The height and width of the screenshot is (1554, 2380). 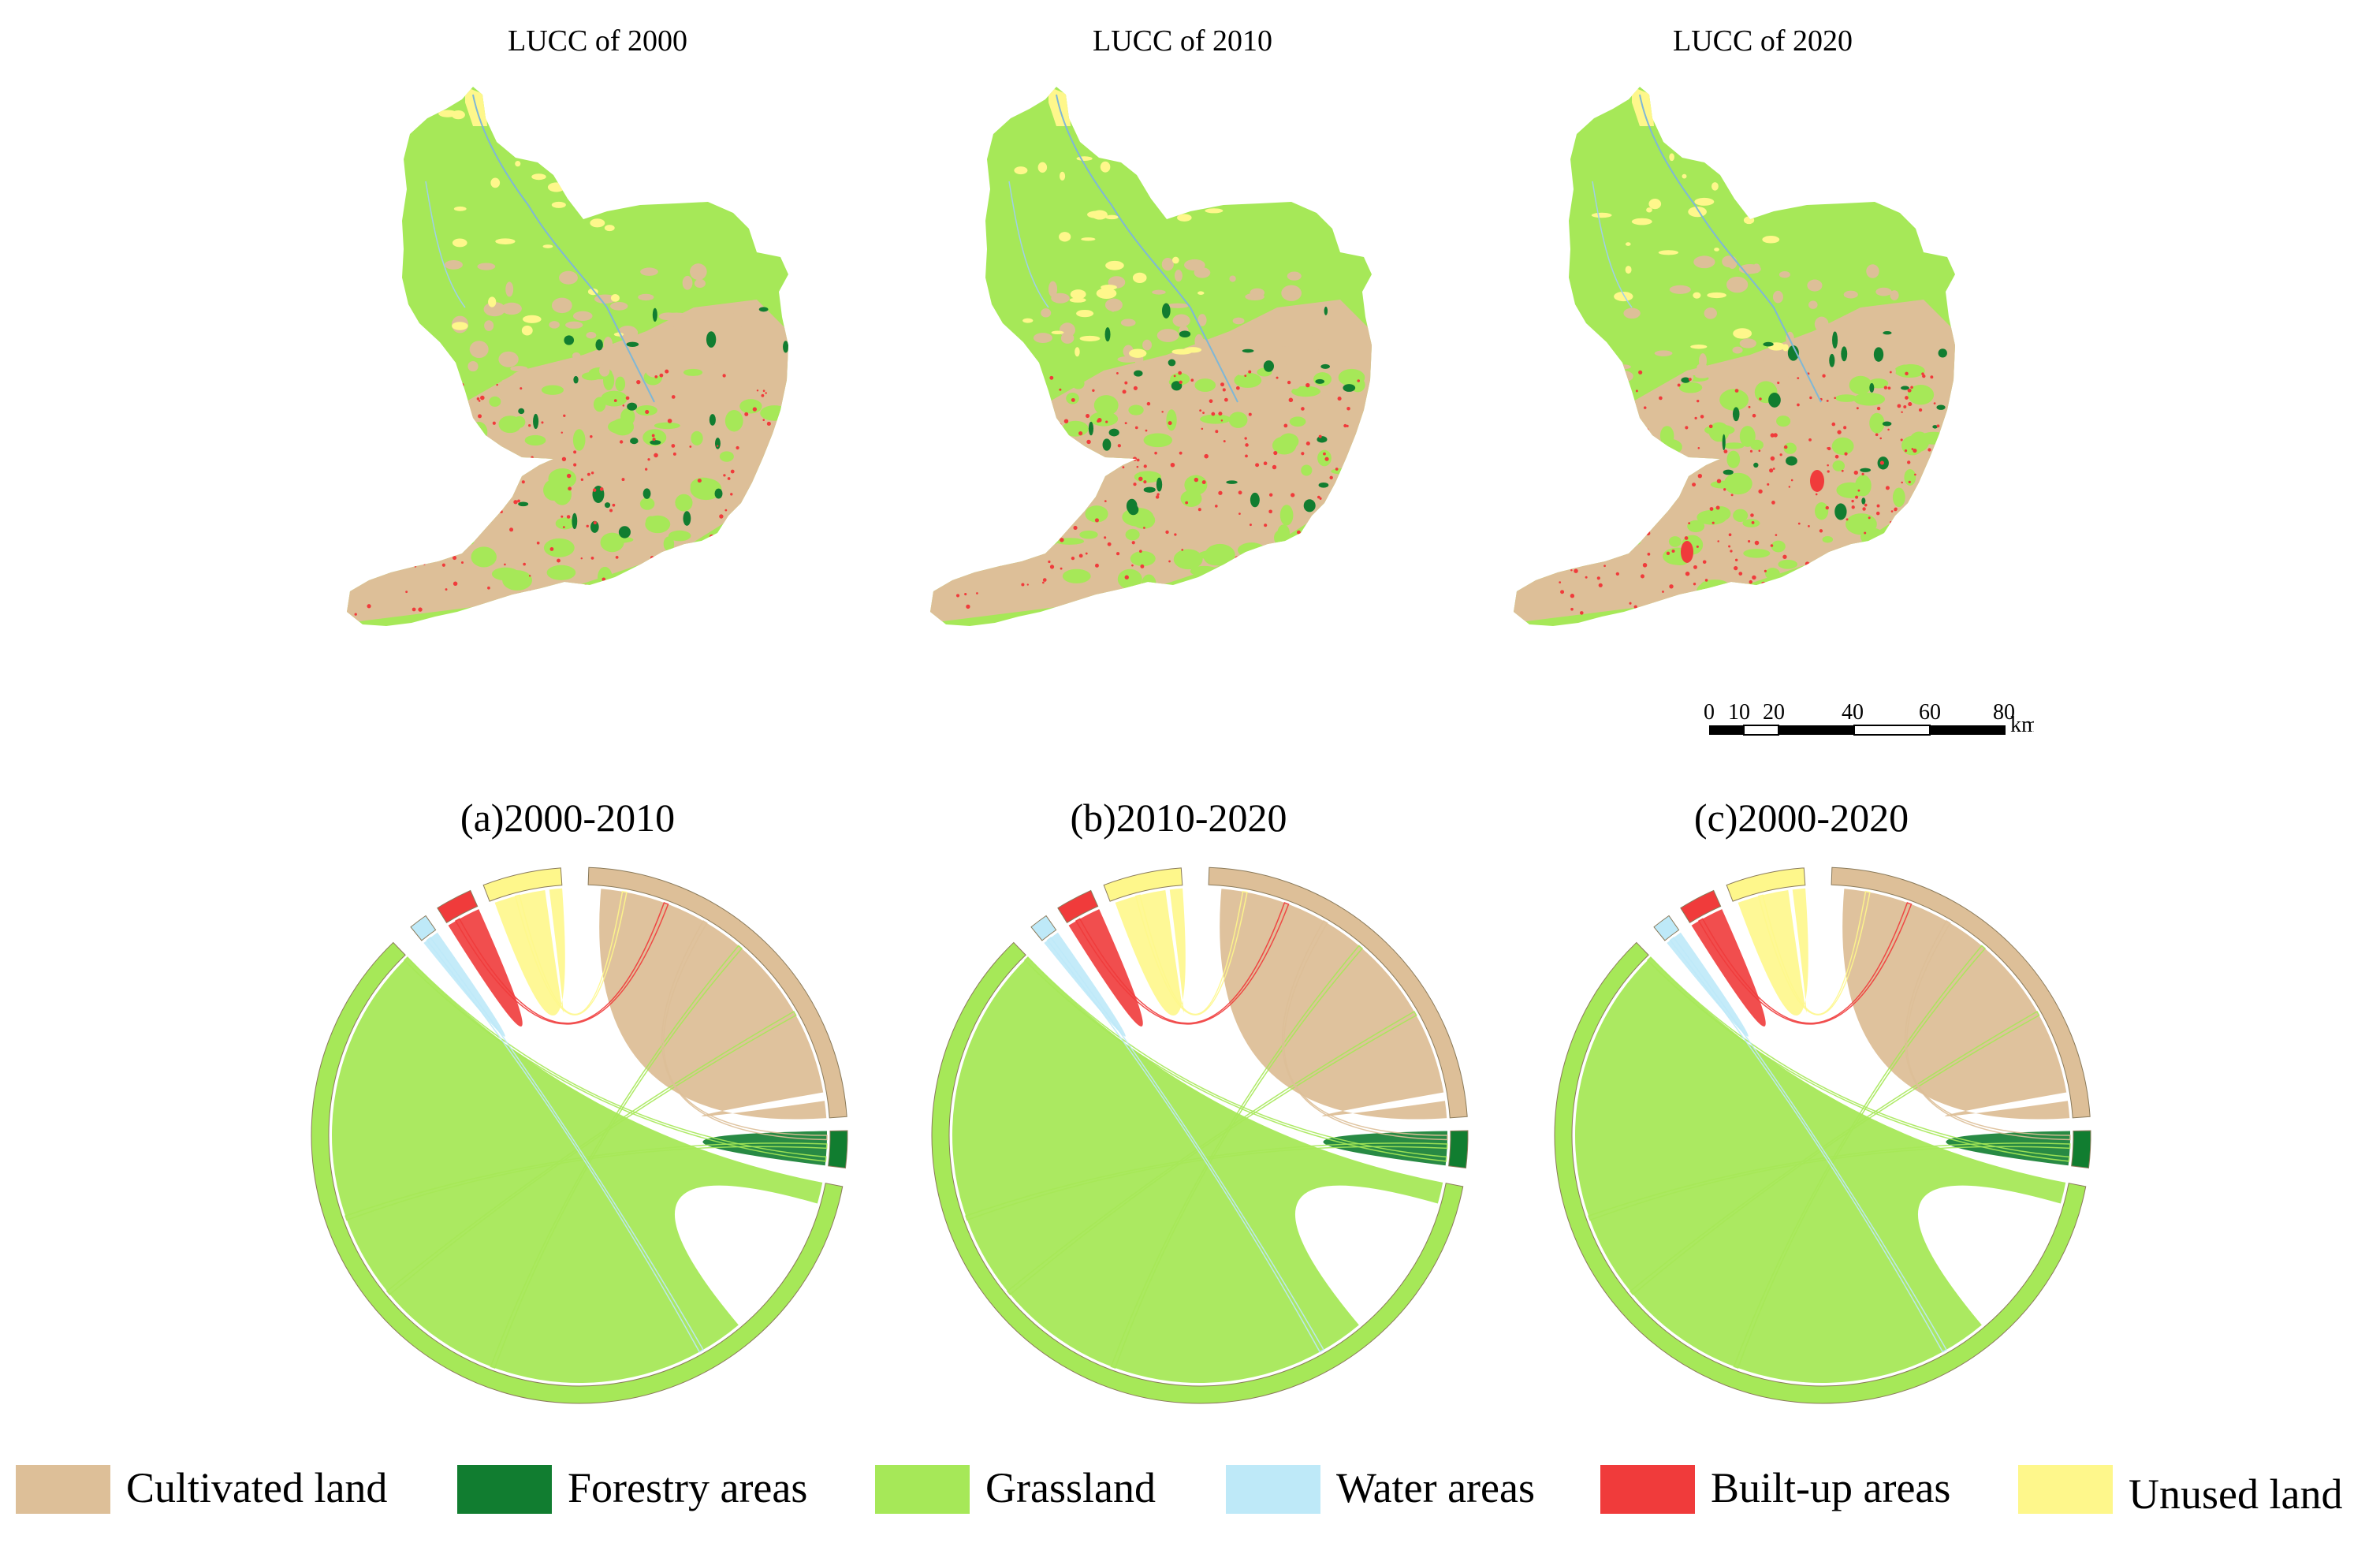 I want to click on scale-tick-80: 80, so click(x=2004, y=712).